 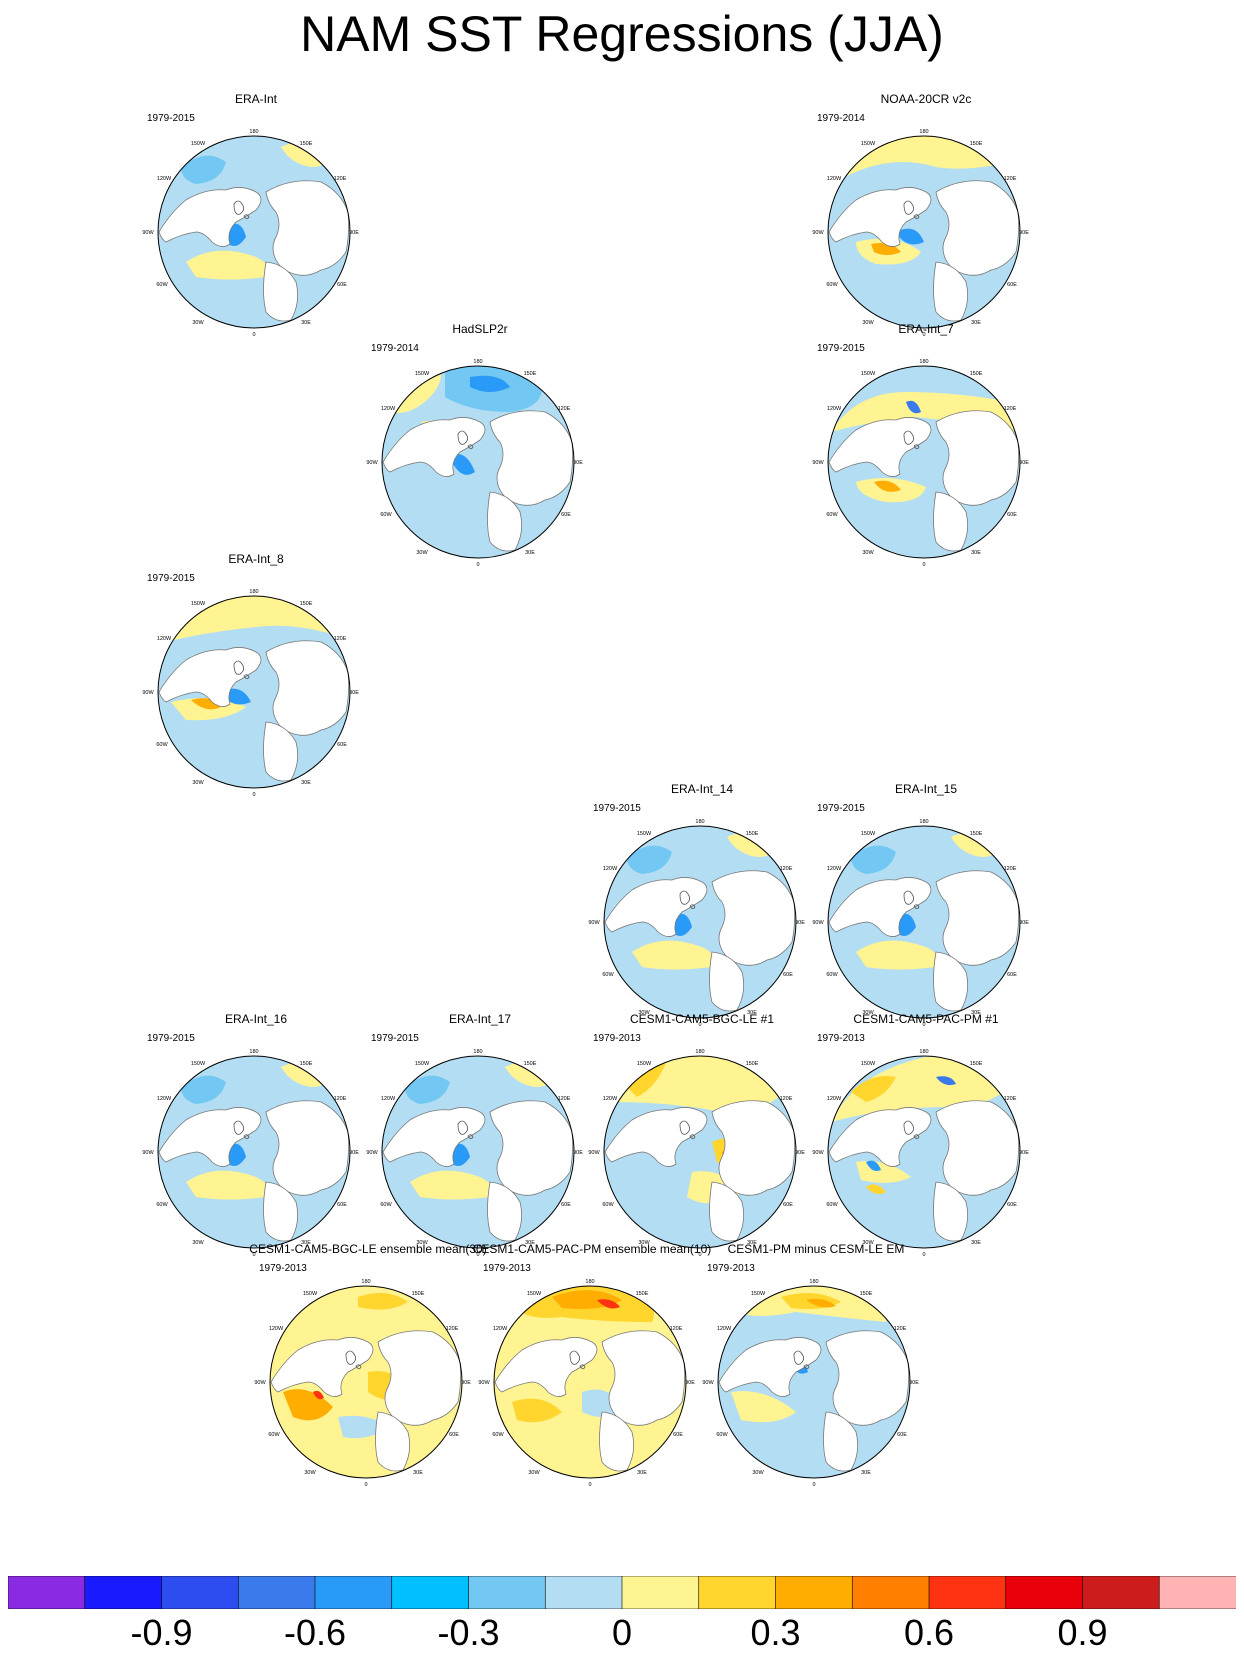 I want to click on panel-title: ERA-Int_15, so click(x=926, y=789).